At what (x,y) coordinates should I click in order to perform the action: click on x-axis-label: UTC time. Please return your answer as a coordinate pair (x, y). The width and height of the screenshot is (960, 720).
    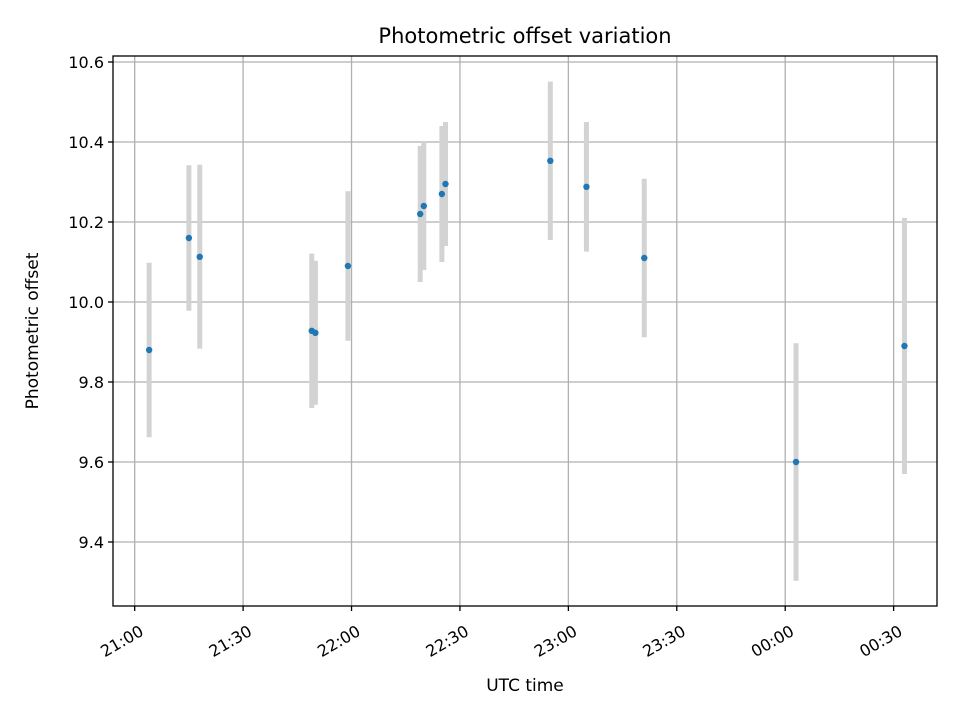
    Looking at the image, I should click on (525, 686).